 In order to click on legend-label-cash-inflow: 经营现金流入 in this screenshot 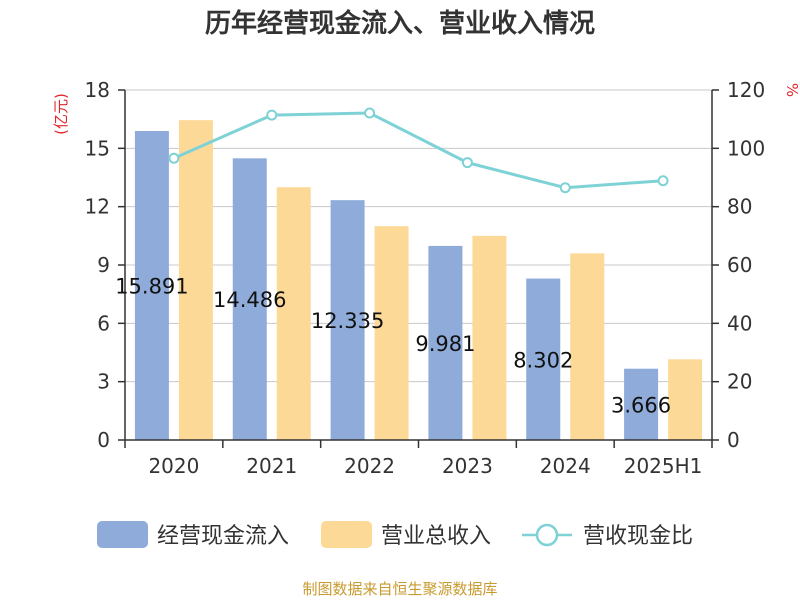, I will do `click(223, 536)`.